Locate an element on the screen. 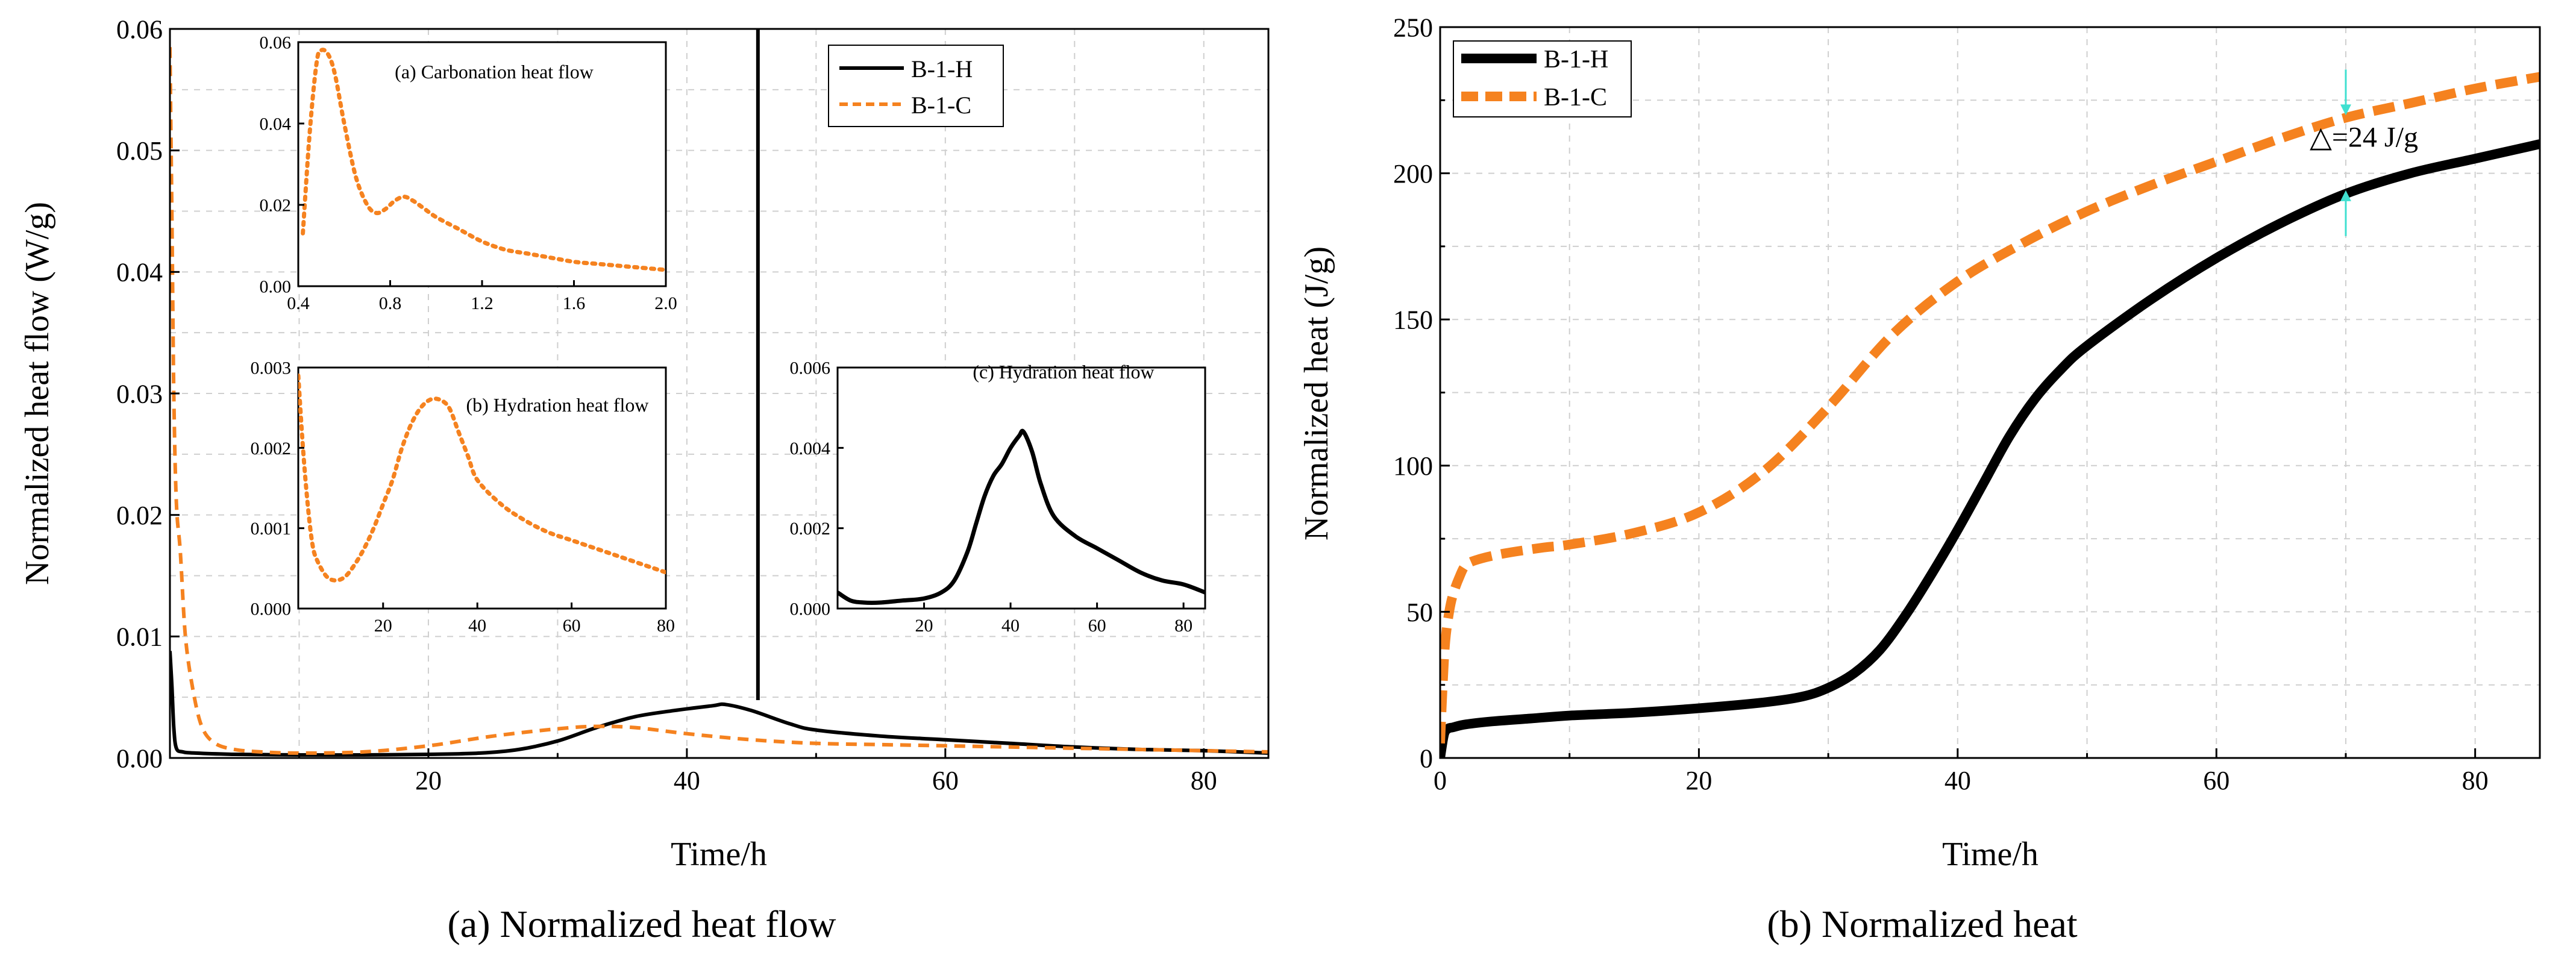 The height and width of the screenshot is (958, 2576). panel-b-caption: (b) Normalized heat is located at coordinates (1922, 924).